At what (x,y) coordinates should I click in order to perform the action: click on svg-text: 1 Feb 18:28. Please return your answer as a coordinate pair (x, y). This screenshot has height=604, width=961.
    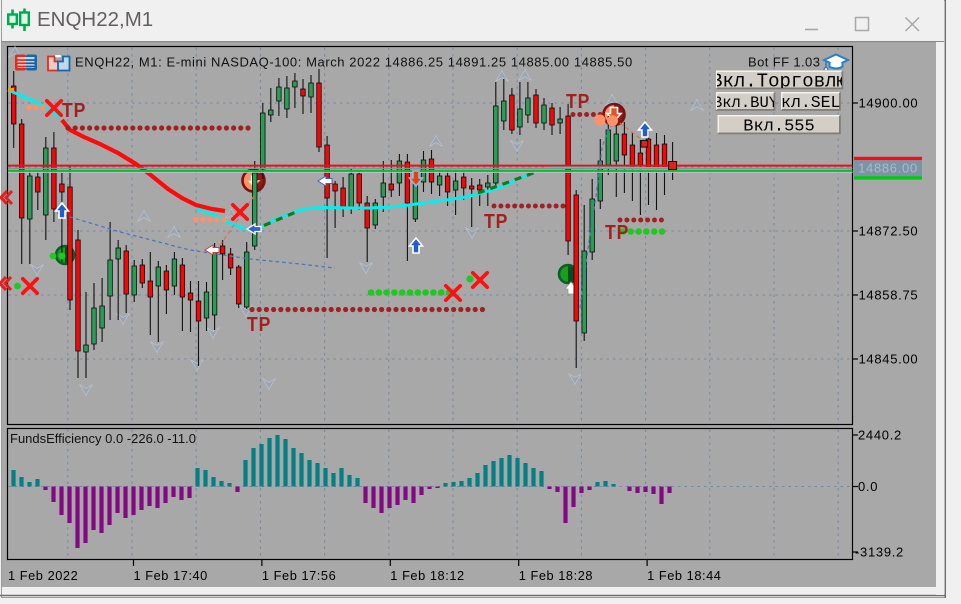
    Looking at the image, I should click on (556, 575).